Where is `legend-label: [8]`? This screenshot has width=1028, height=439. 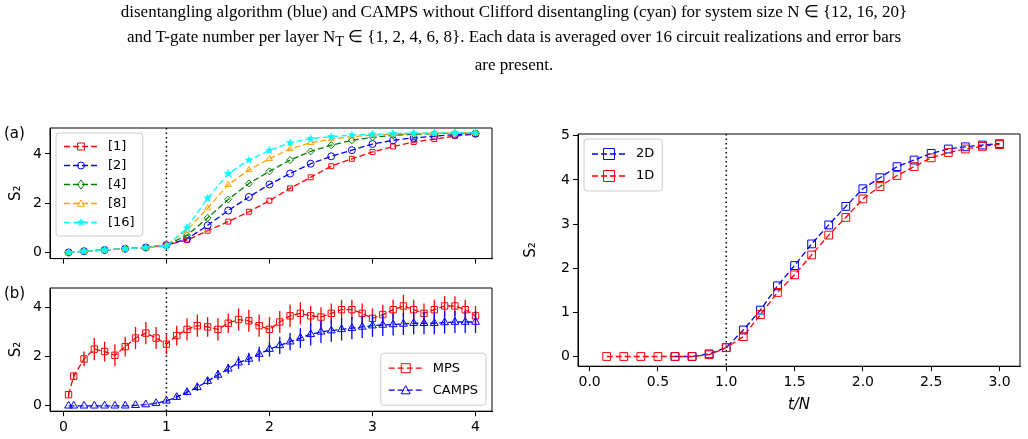
legend-label: [8] is located at coordinates (117, 202).